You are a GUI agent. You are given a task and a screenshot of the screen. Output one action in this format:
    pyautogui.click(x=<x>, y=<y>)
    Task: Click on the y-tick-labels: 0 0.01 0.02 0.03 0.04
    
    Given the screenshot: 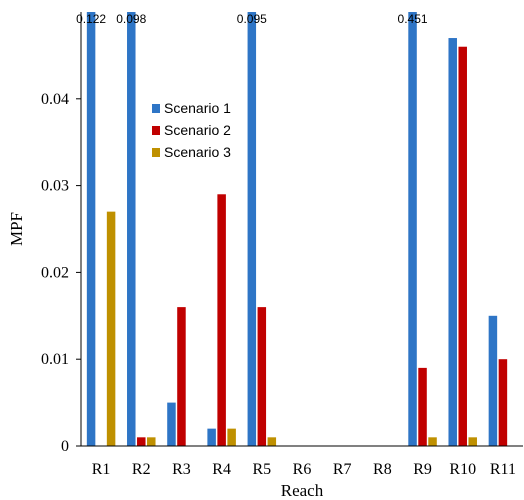 What is the action you would take?
    pyautogui.click(x=61, y=273)
    